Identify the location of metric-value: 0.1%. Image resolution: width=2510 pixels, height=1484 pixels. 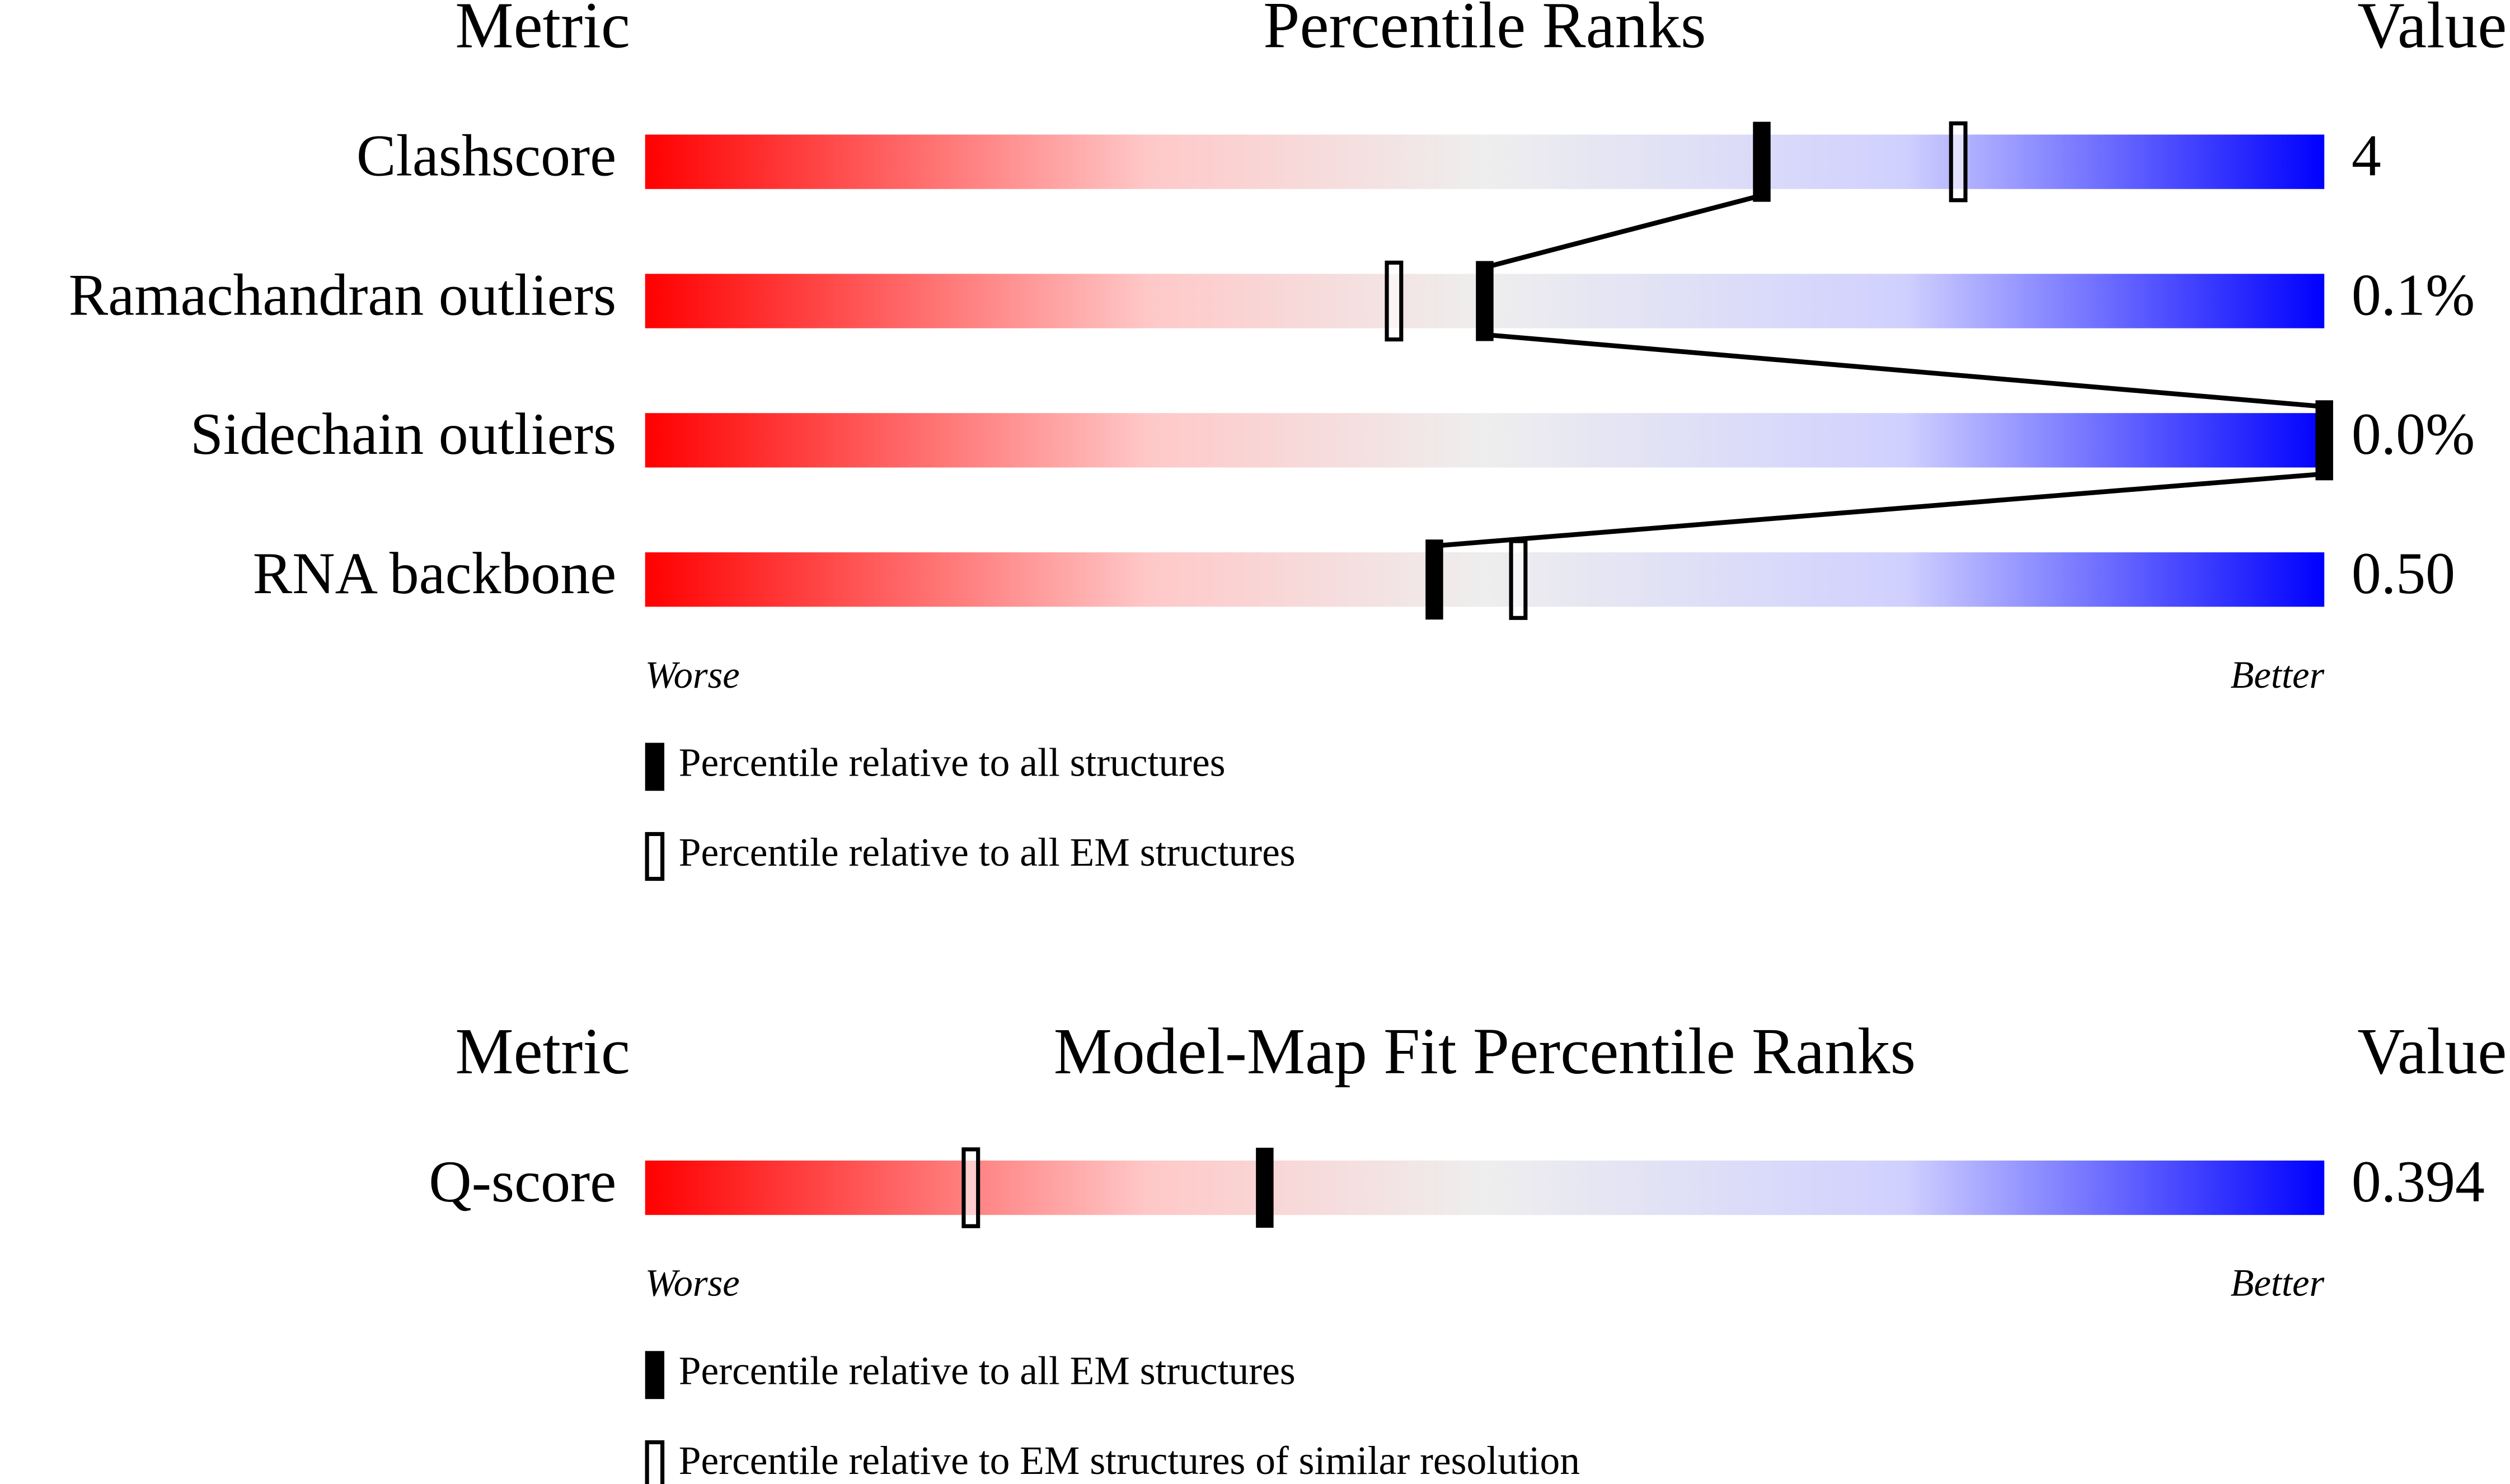
(2413, 294).